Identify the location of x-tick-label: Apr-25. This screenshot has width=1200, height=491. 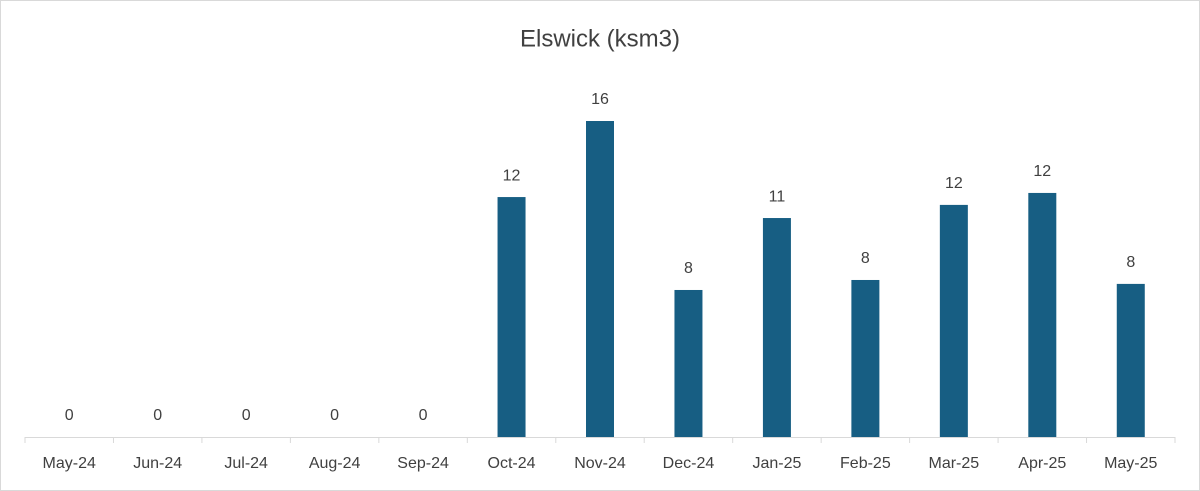
(1042, 463).